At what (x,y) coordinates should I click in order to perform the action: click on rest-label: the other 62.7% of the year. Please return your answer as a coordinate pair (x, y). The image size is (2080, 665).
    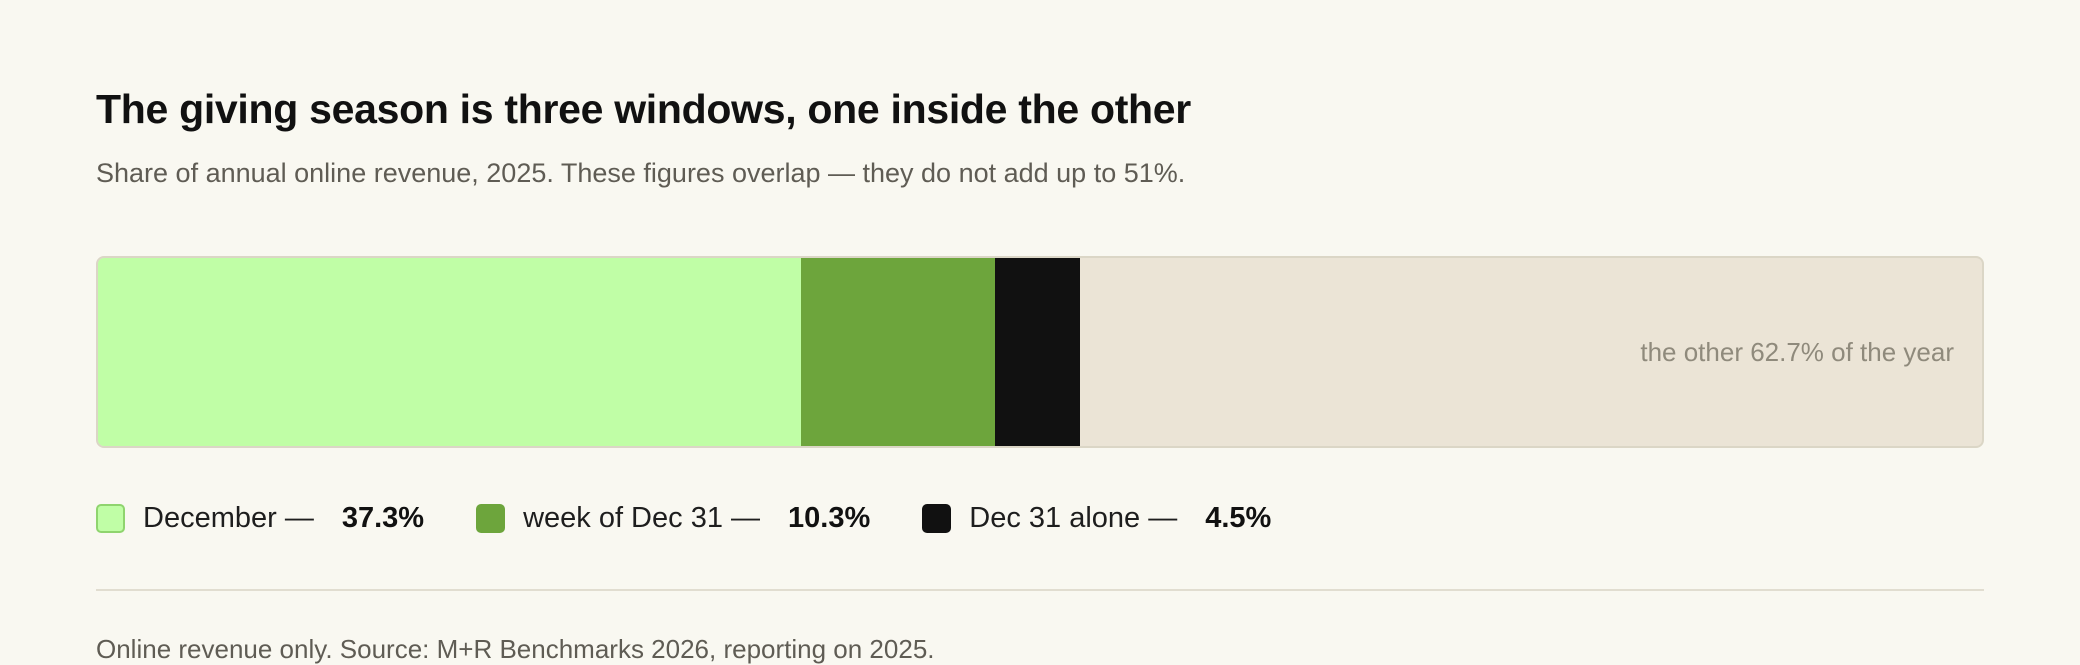
    Looking at the image, I should click on (1797, 351).